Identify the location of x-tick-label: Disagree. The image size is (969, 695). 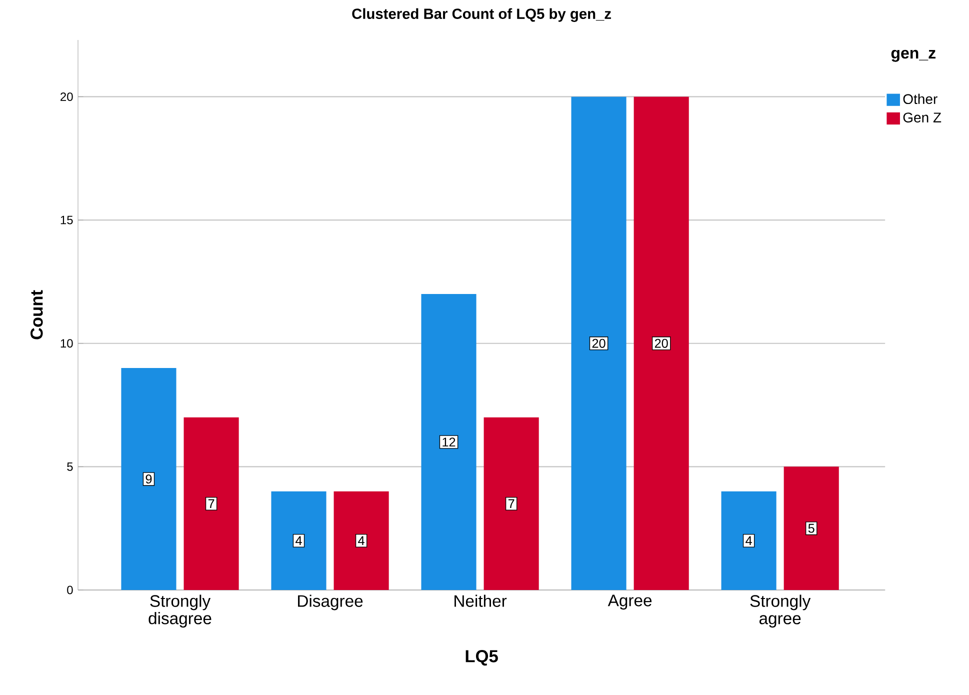
(330, 602).